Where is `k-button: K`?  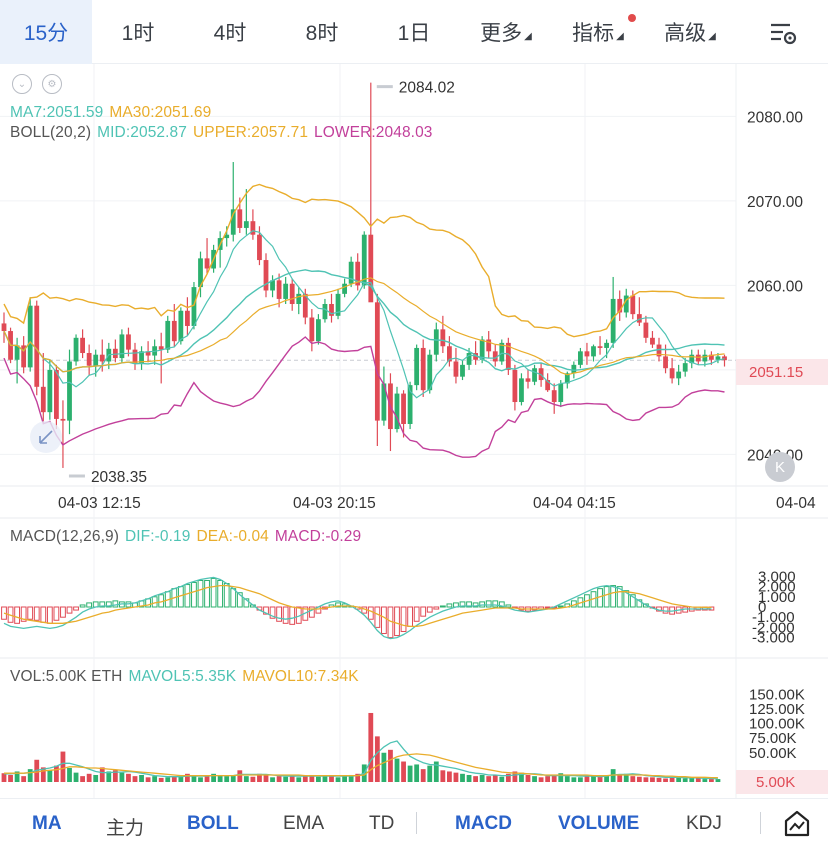
k-button: K is located at coordinates (780, 467).